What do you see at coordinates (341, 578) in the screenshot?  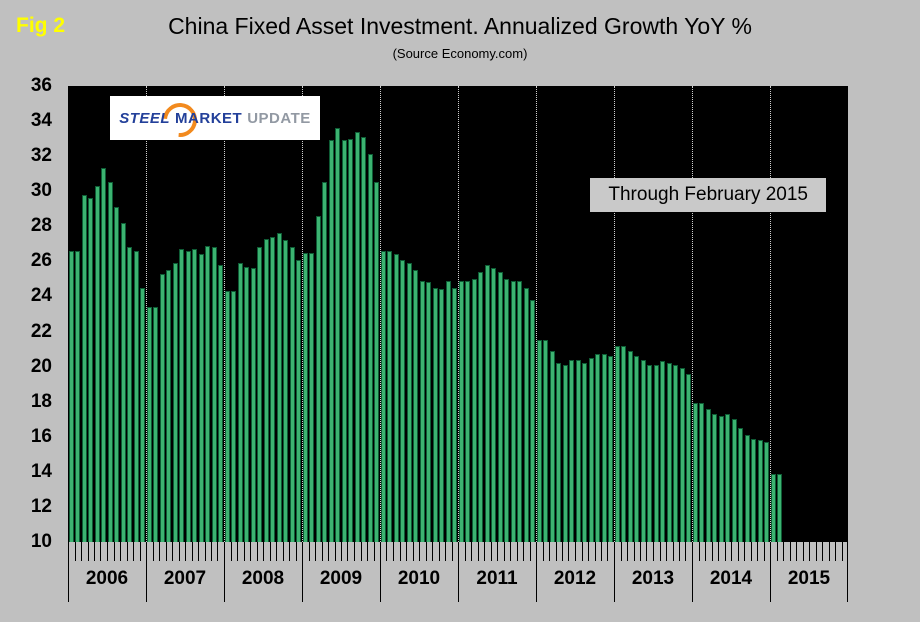 I see `x-year-label: 2009` at bounding box center [341, 578].